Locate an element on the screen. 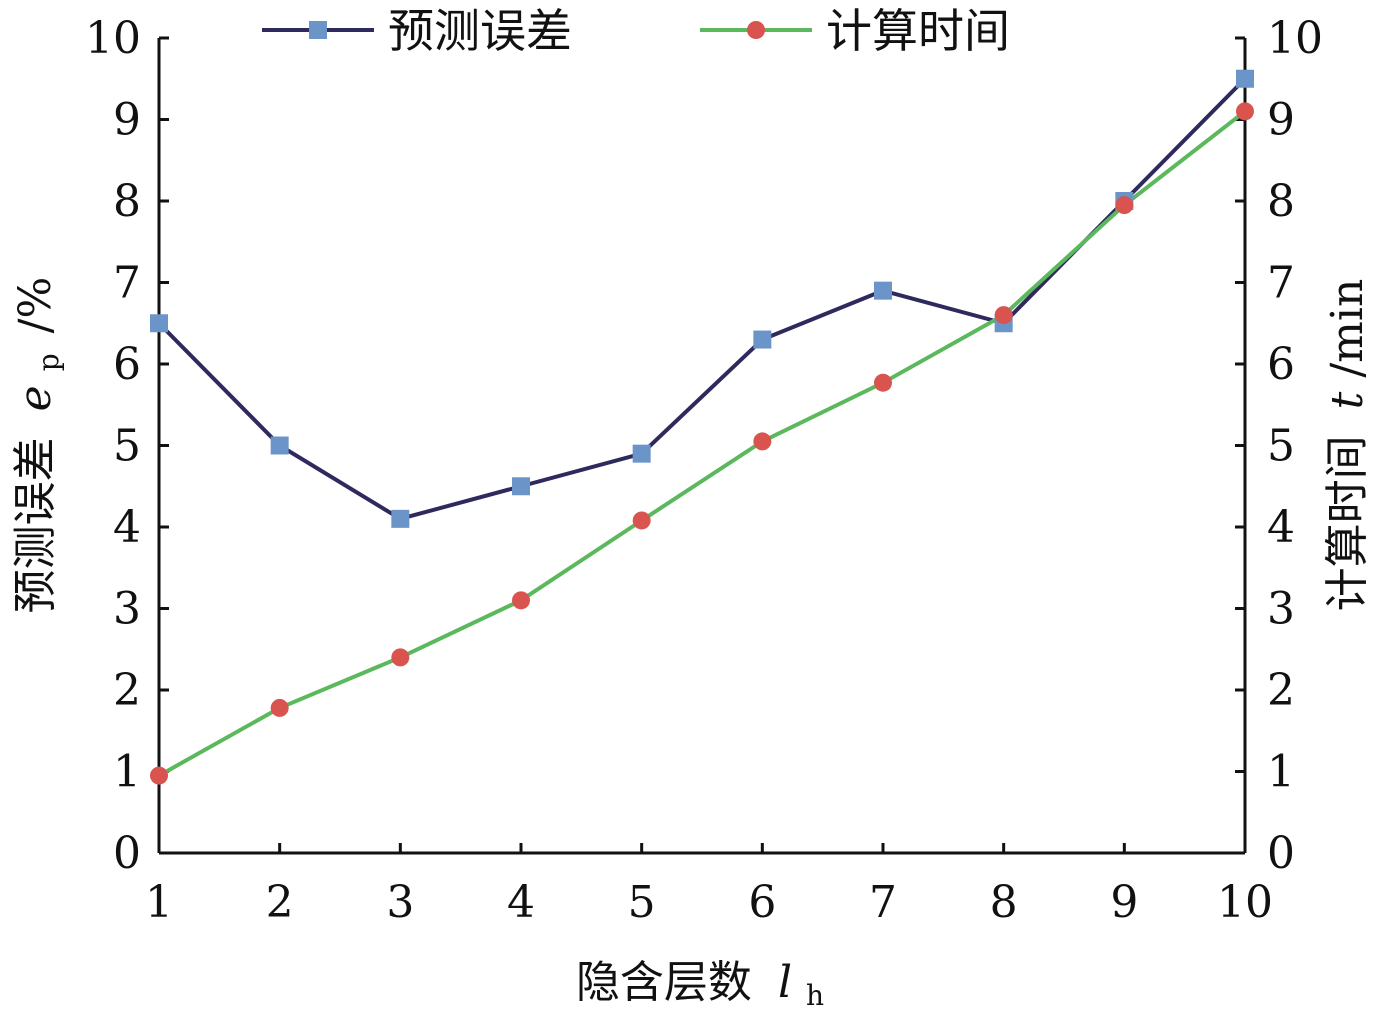 This screenshot has height=1012, width=1381. x-tick-label: 2 is located at coordinates (280, 902).